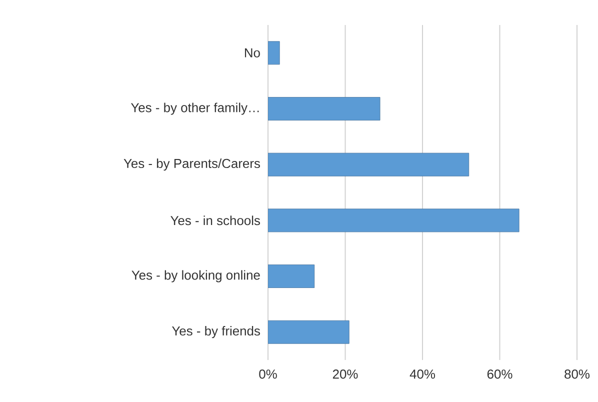 The height and width of the screenshot is (402, 598). I want to click on y-tick-label: No, so click(252, 53).